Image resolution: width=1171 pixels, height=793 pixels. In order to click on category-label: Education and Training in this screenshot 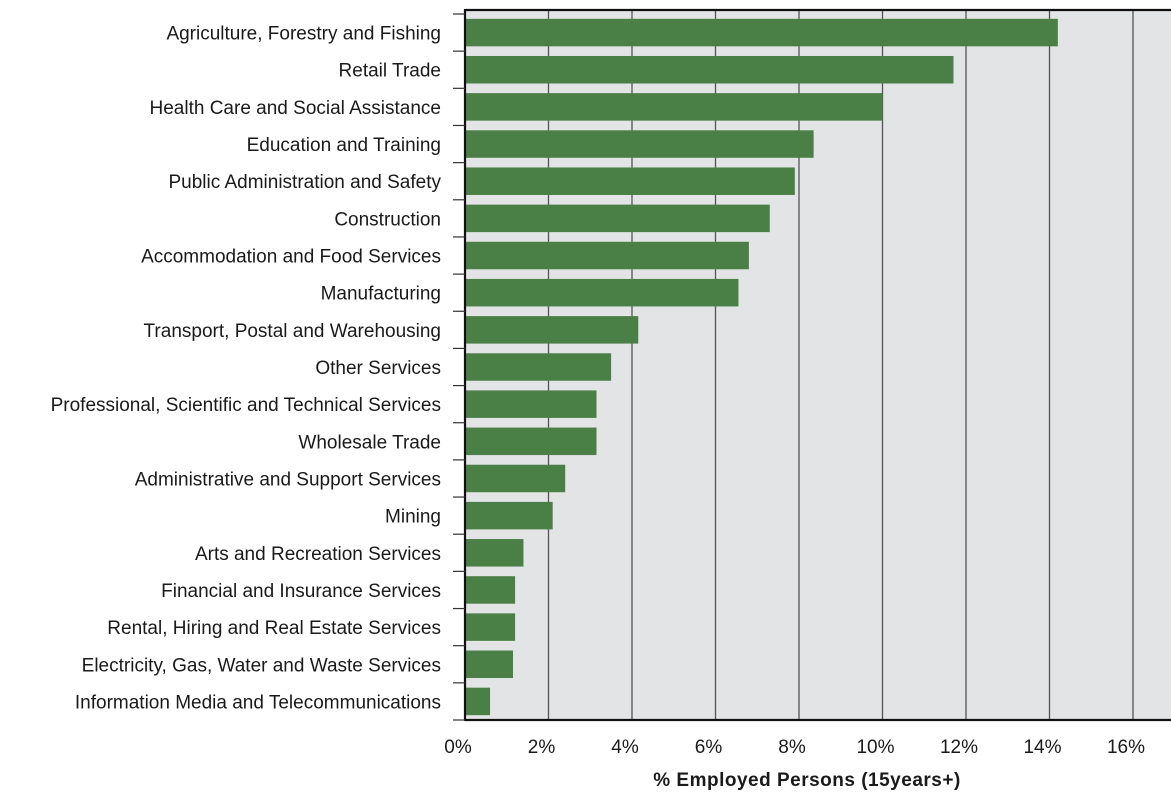, I will do `click(344, 145)`.